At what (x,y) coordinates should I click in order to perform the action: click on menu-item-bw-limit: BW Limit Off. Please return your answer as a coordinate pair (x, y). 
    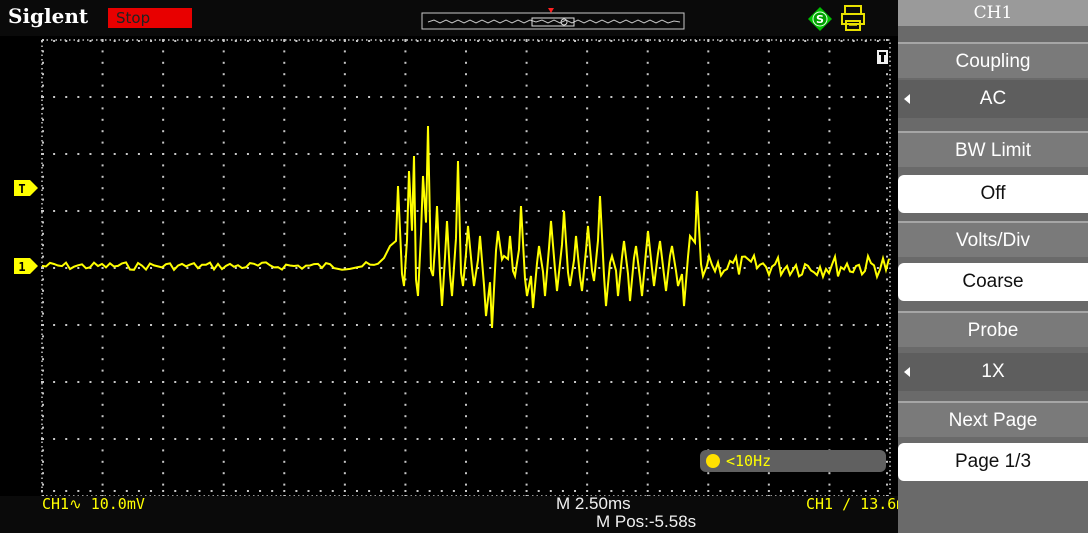
    Looking at the image, I should click on (993, 169).